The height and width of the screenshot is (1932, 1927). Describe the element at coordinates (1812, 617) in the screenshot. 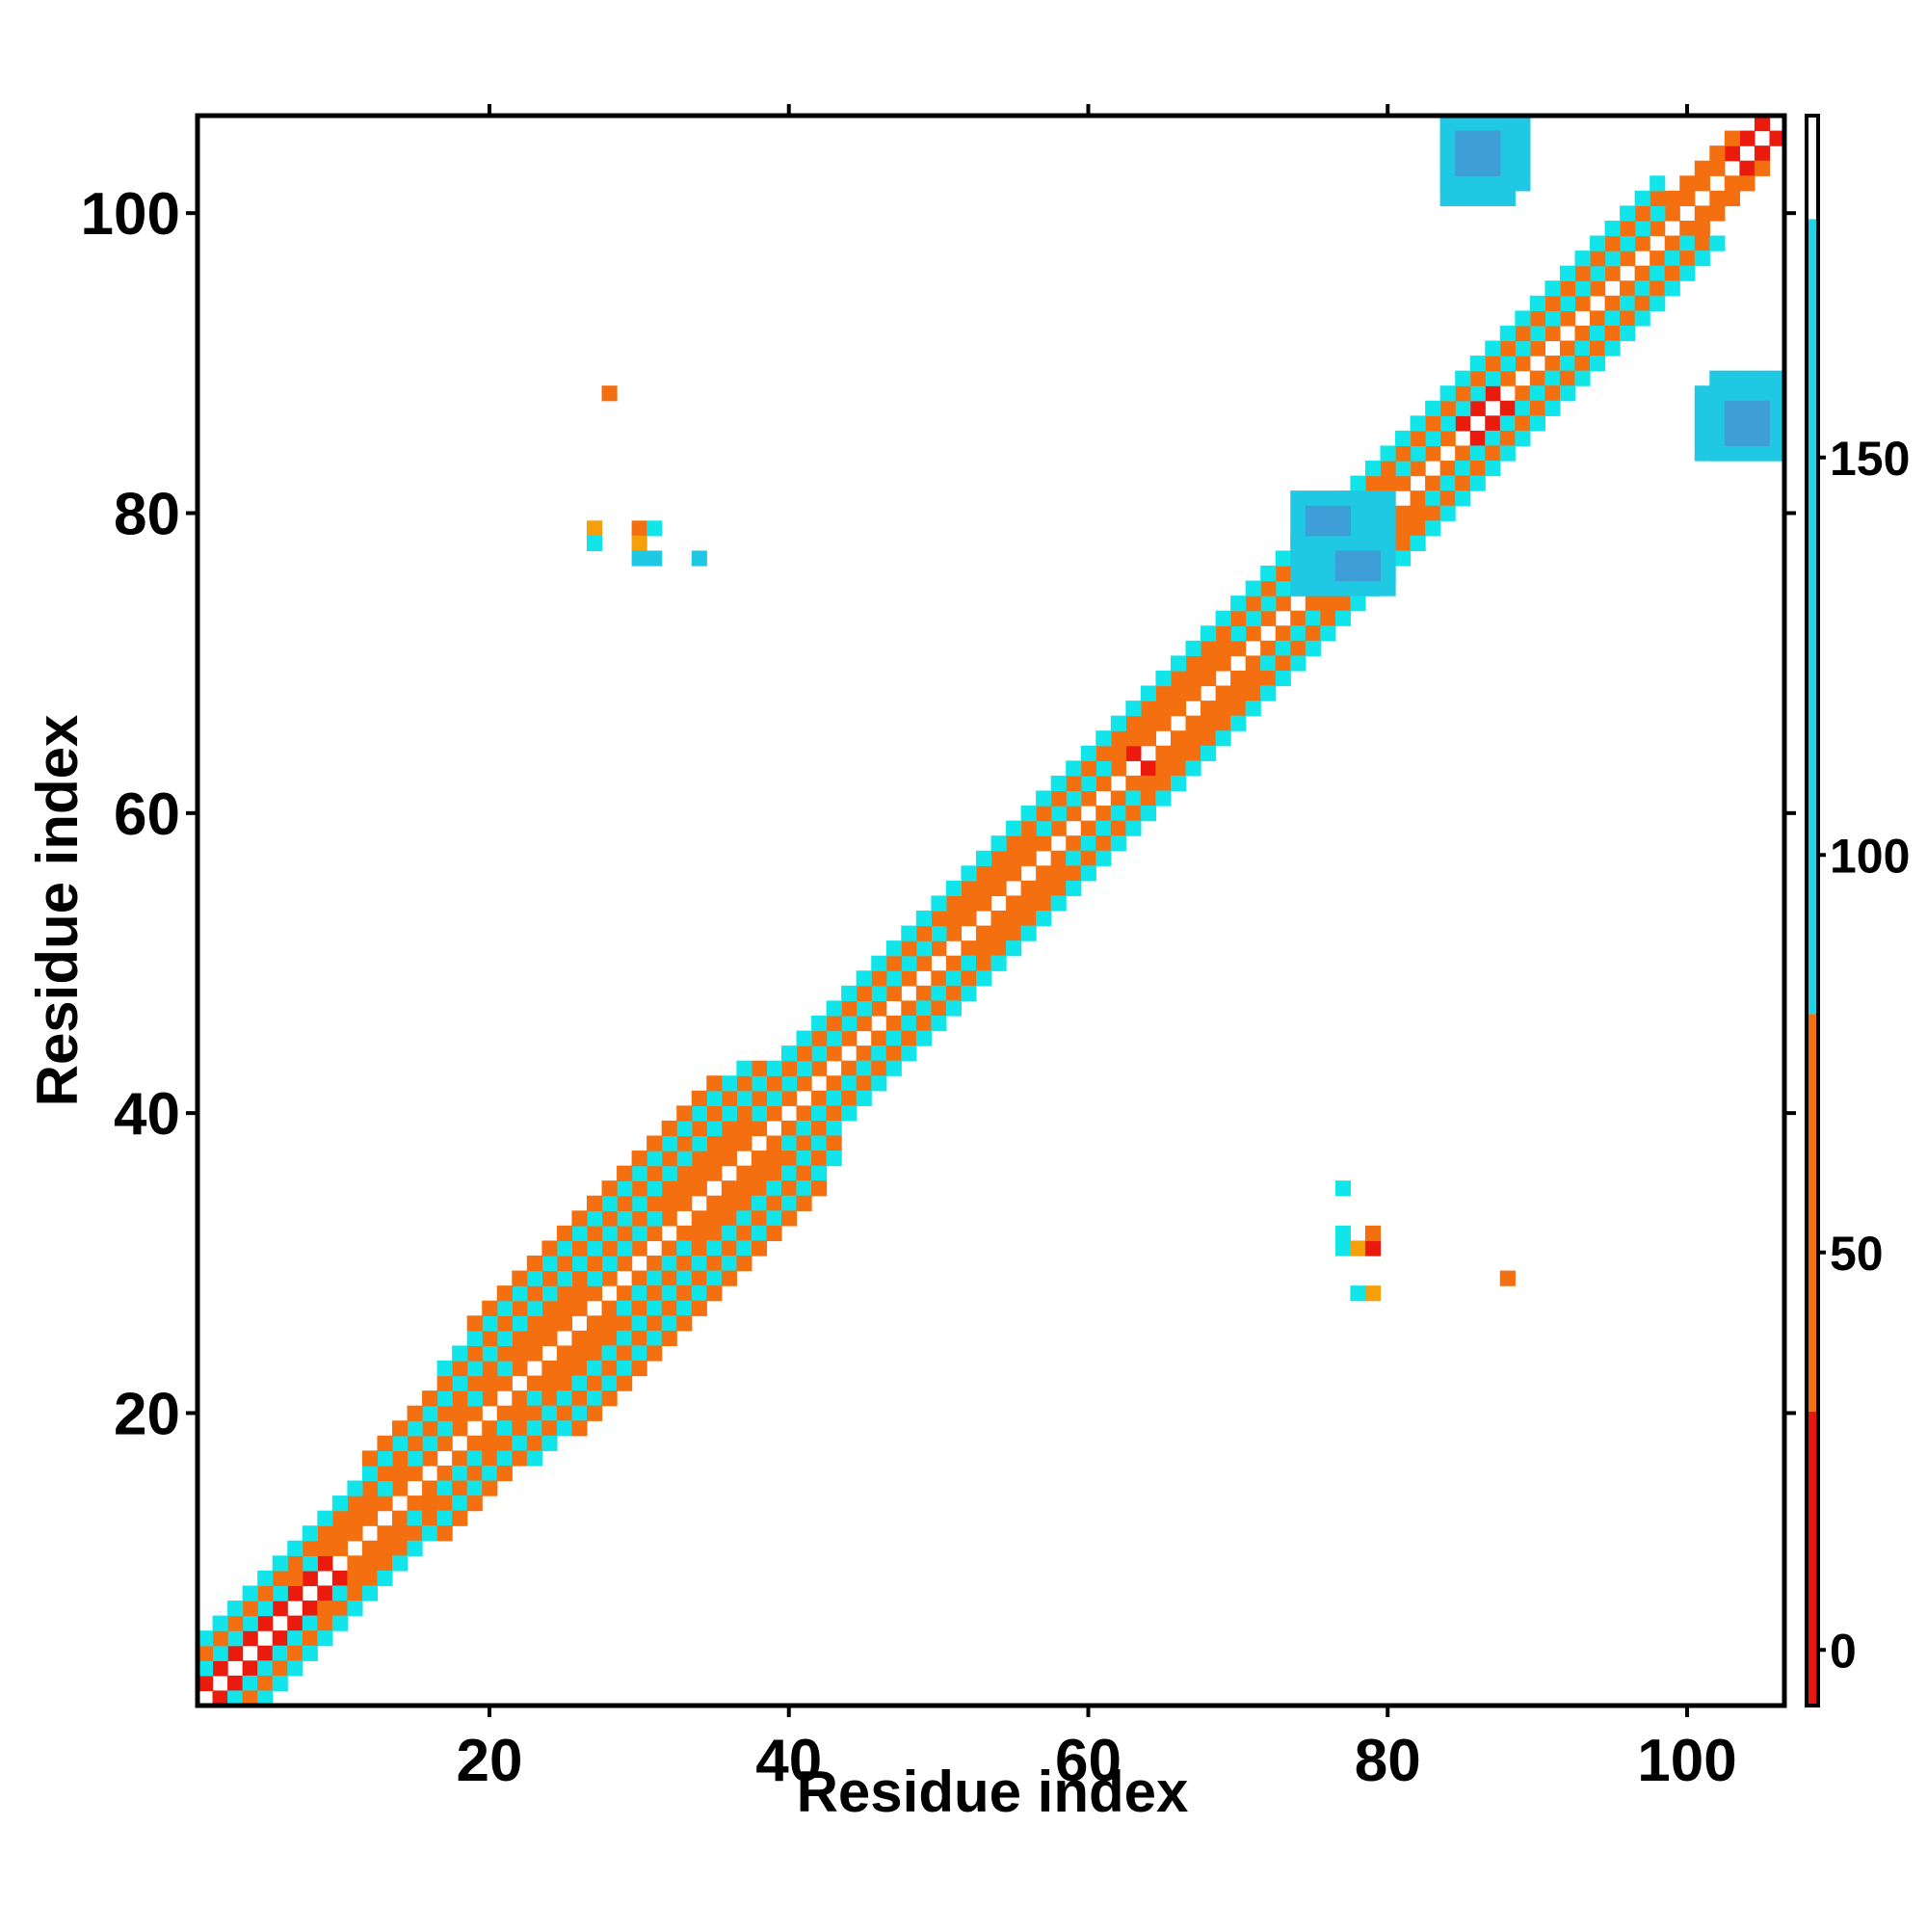

I see `colorbar-band` at that location.